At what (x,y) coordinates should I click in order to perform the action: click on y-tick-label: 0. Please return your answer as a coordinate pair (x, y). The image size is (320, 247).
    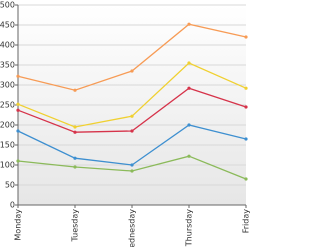
    Looking at the image, I should click on (12, 205).